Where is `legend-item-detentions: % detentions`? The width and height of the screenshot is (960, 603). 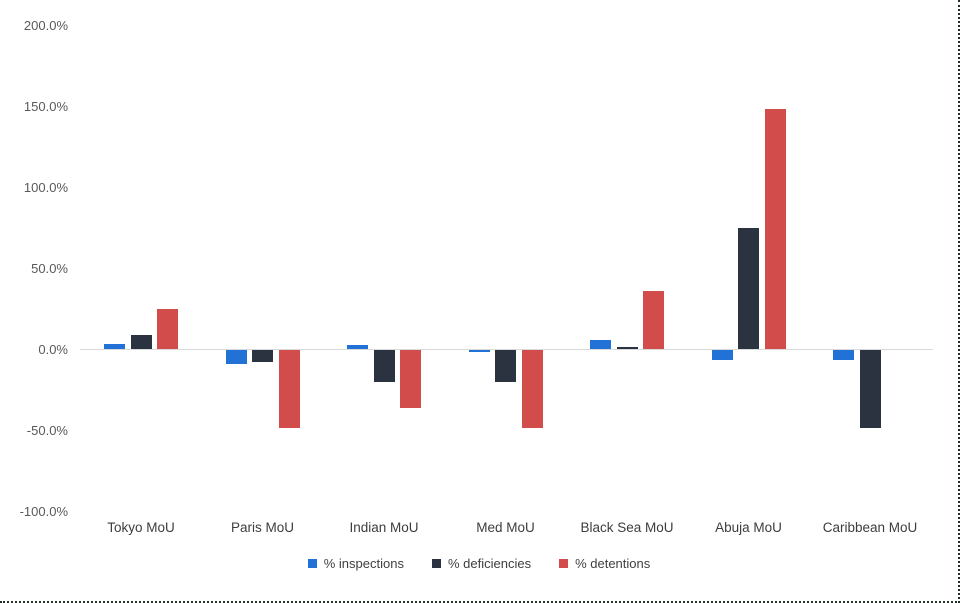
legend-item-detentions: % detentions is located at coordinates (604, 563).